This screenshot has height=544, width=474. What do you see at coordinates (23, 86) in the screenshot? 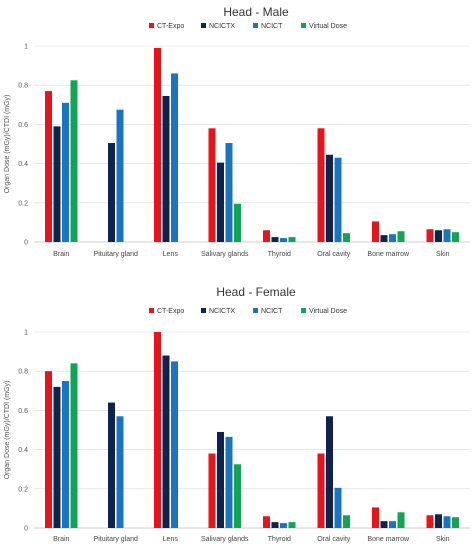
I see `y-tick-label: 0.8` at bounding box center [23, 86].